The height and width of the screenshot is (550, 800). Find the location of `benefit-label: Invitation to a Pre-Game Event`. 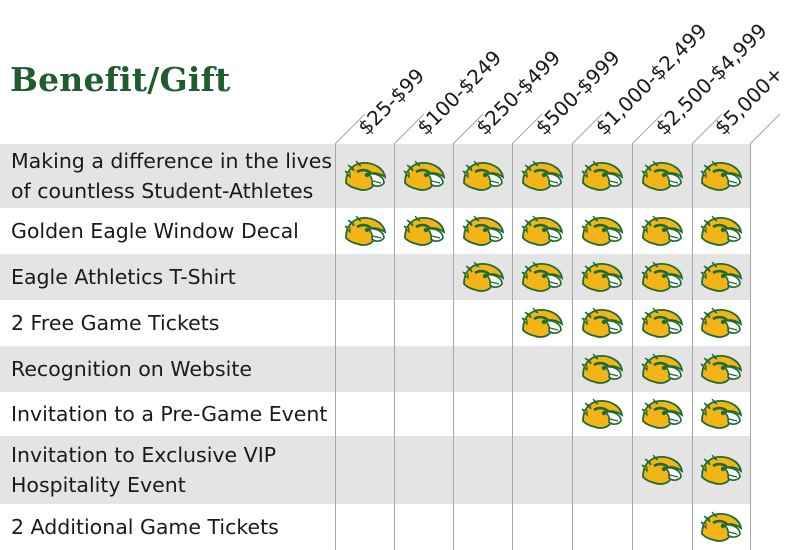

benefit-label: Invitation to a Pre-Game Event is located at coordinates (169, 414).